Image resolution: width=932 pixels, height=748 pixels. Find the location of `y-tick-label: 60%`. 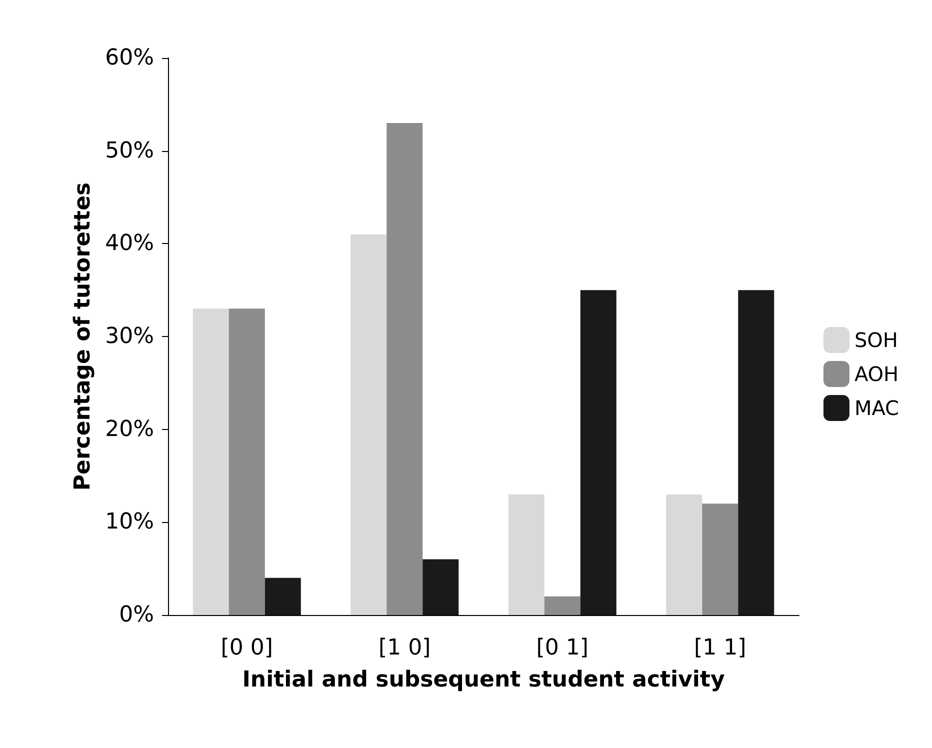

y-tick-label: 60% is located at coordinates (129, 58).